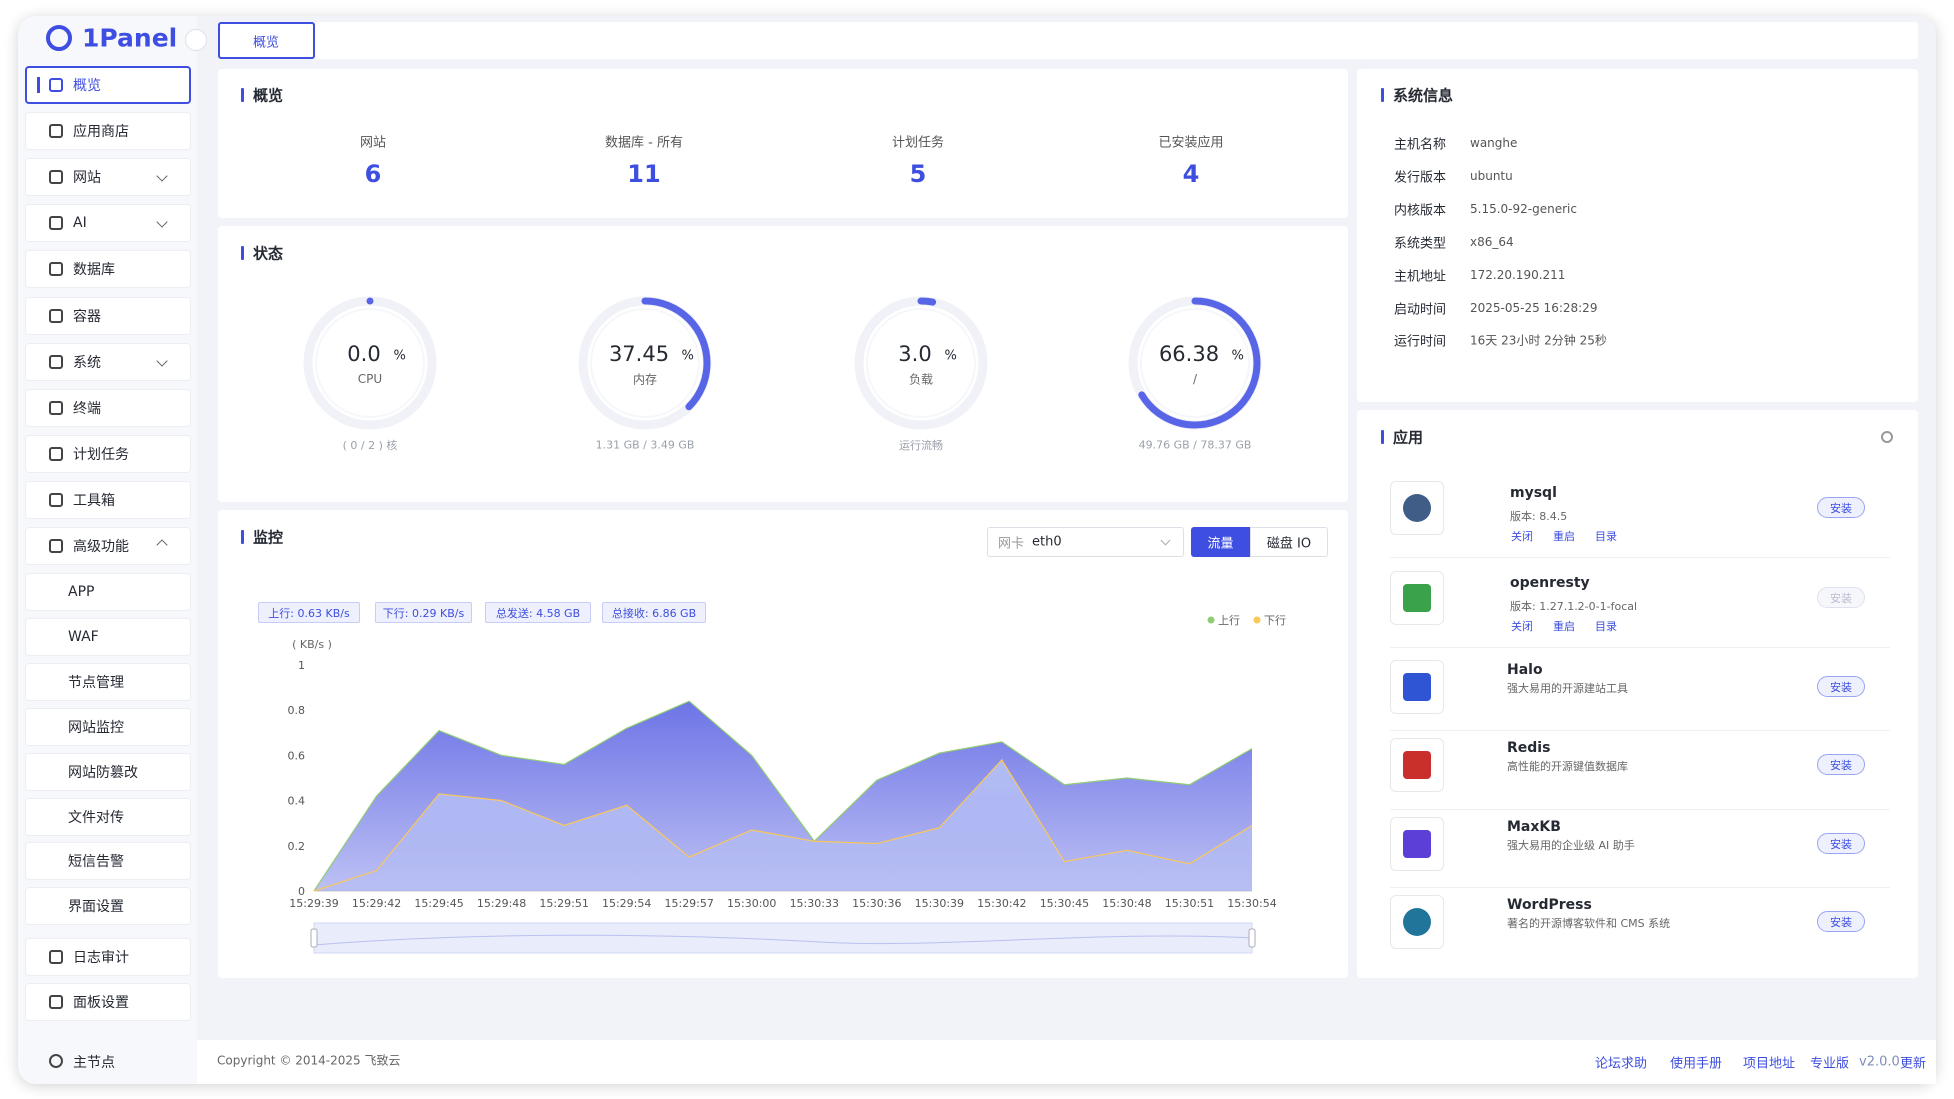  What do you see at coordinates (1529, 748) in the screenshot?
I see `app-name: Redis` at bounding box center [1529, 748].